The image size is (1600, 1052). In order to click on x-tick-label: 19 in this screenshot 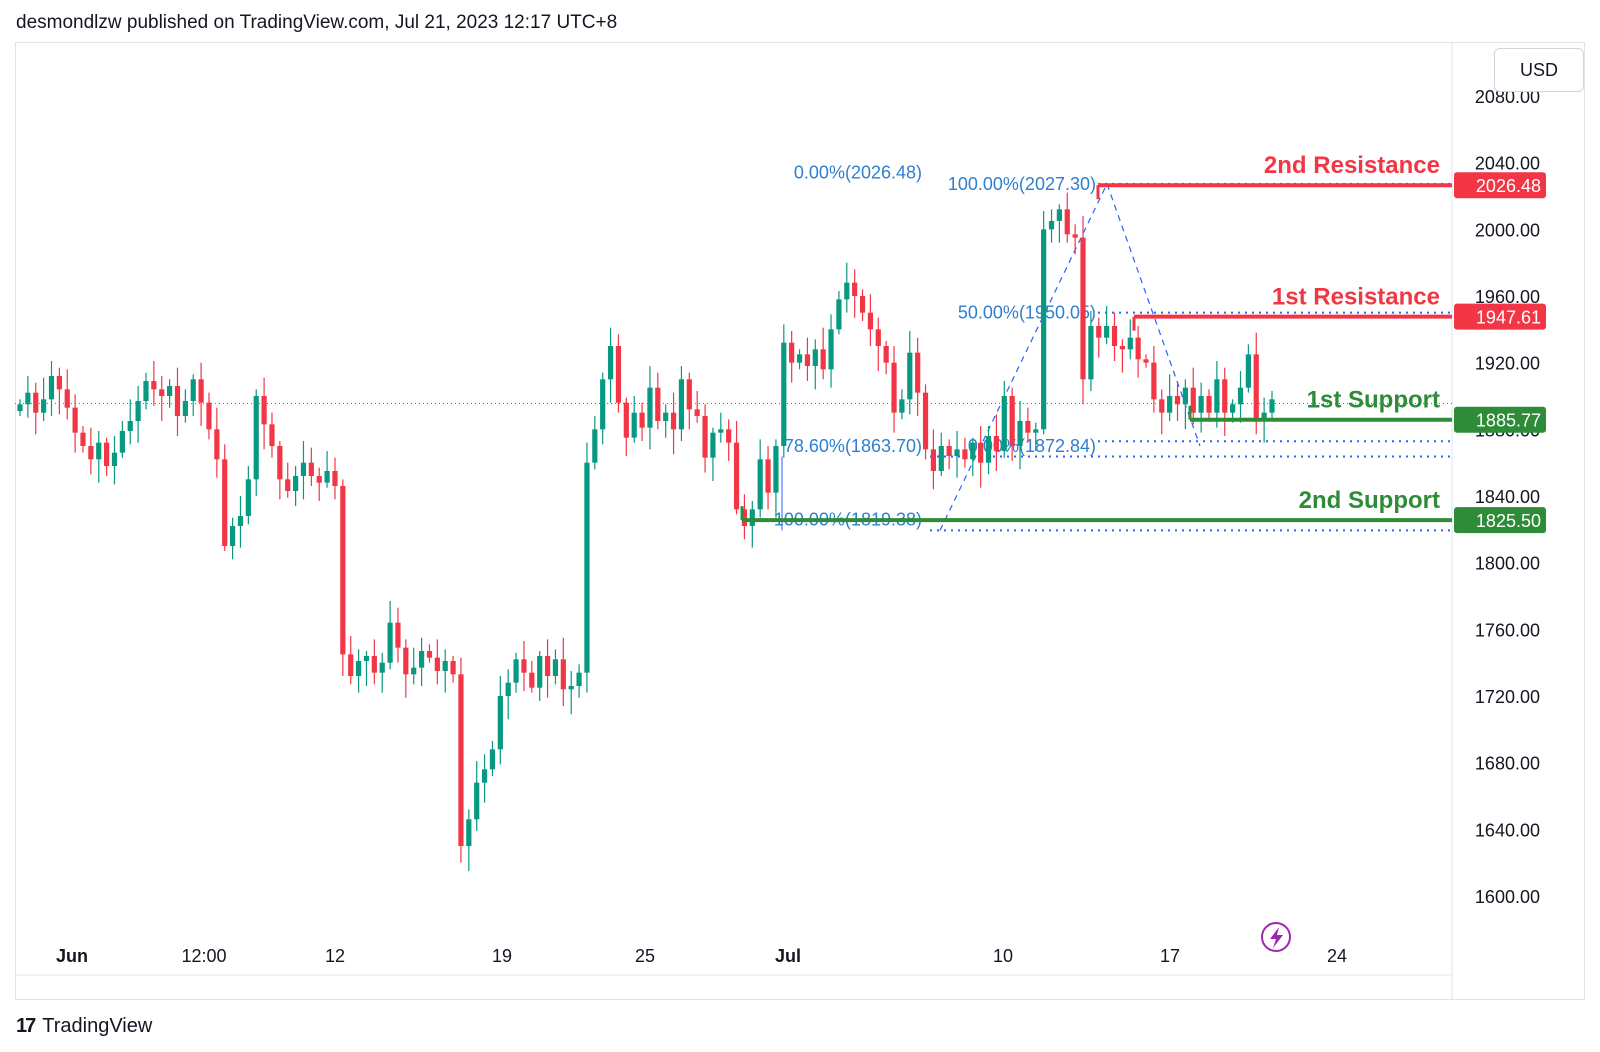, I will do `click(502, 956)`.